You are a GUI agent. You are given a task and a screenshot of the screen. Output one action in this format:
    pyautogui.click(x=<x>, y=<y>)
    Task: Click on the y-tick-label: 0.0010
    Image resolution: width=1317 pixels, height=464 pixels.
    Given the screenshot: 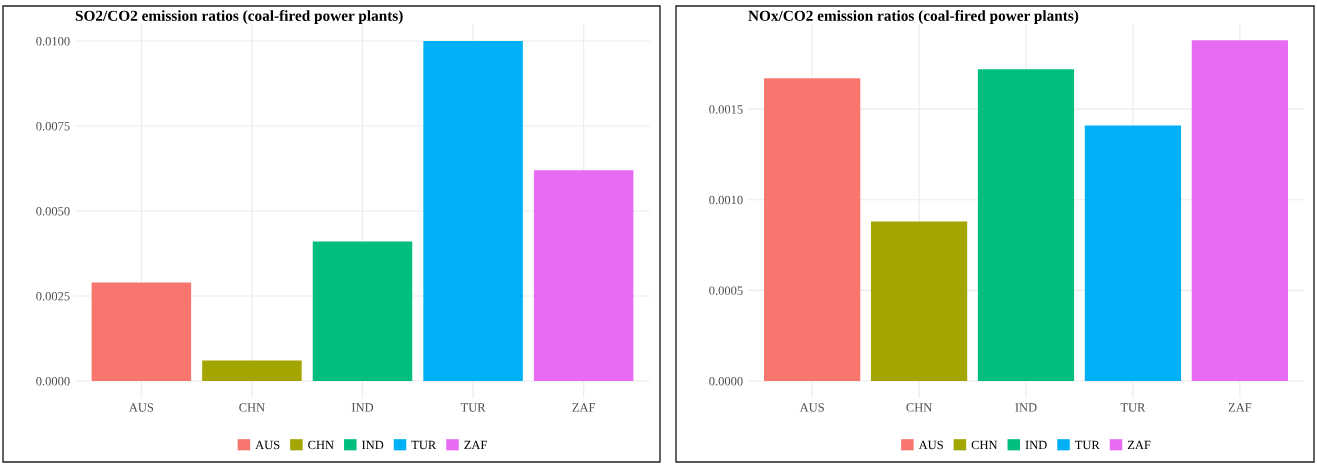 What is the action you would take?
    pyautogui.click(x=726, y=200)
    